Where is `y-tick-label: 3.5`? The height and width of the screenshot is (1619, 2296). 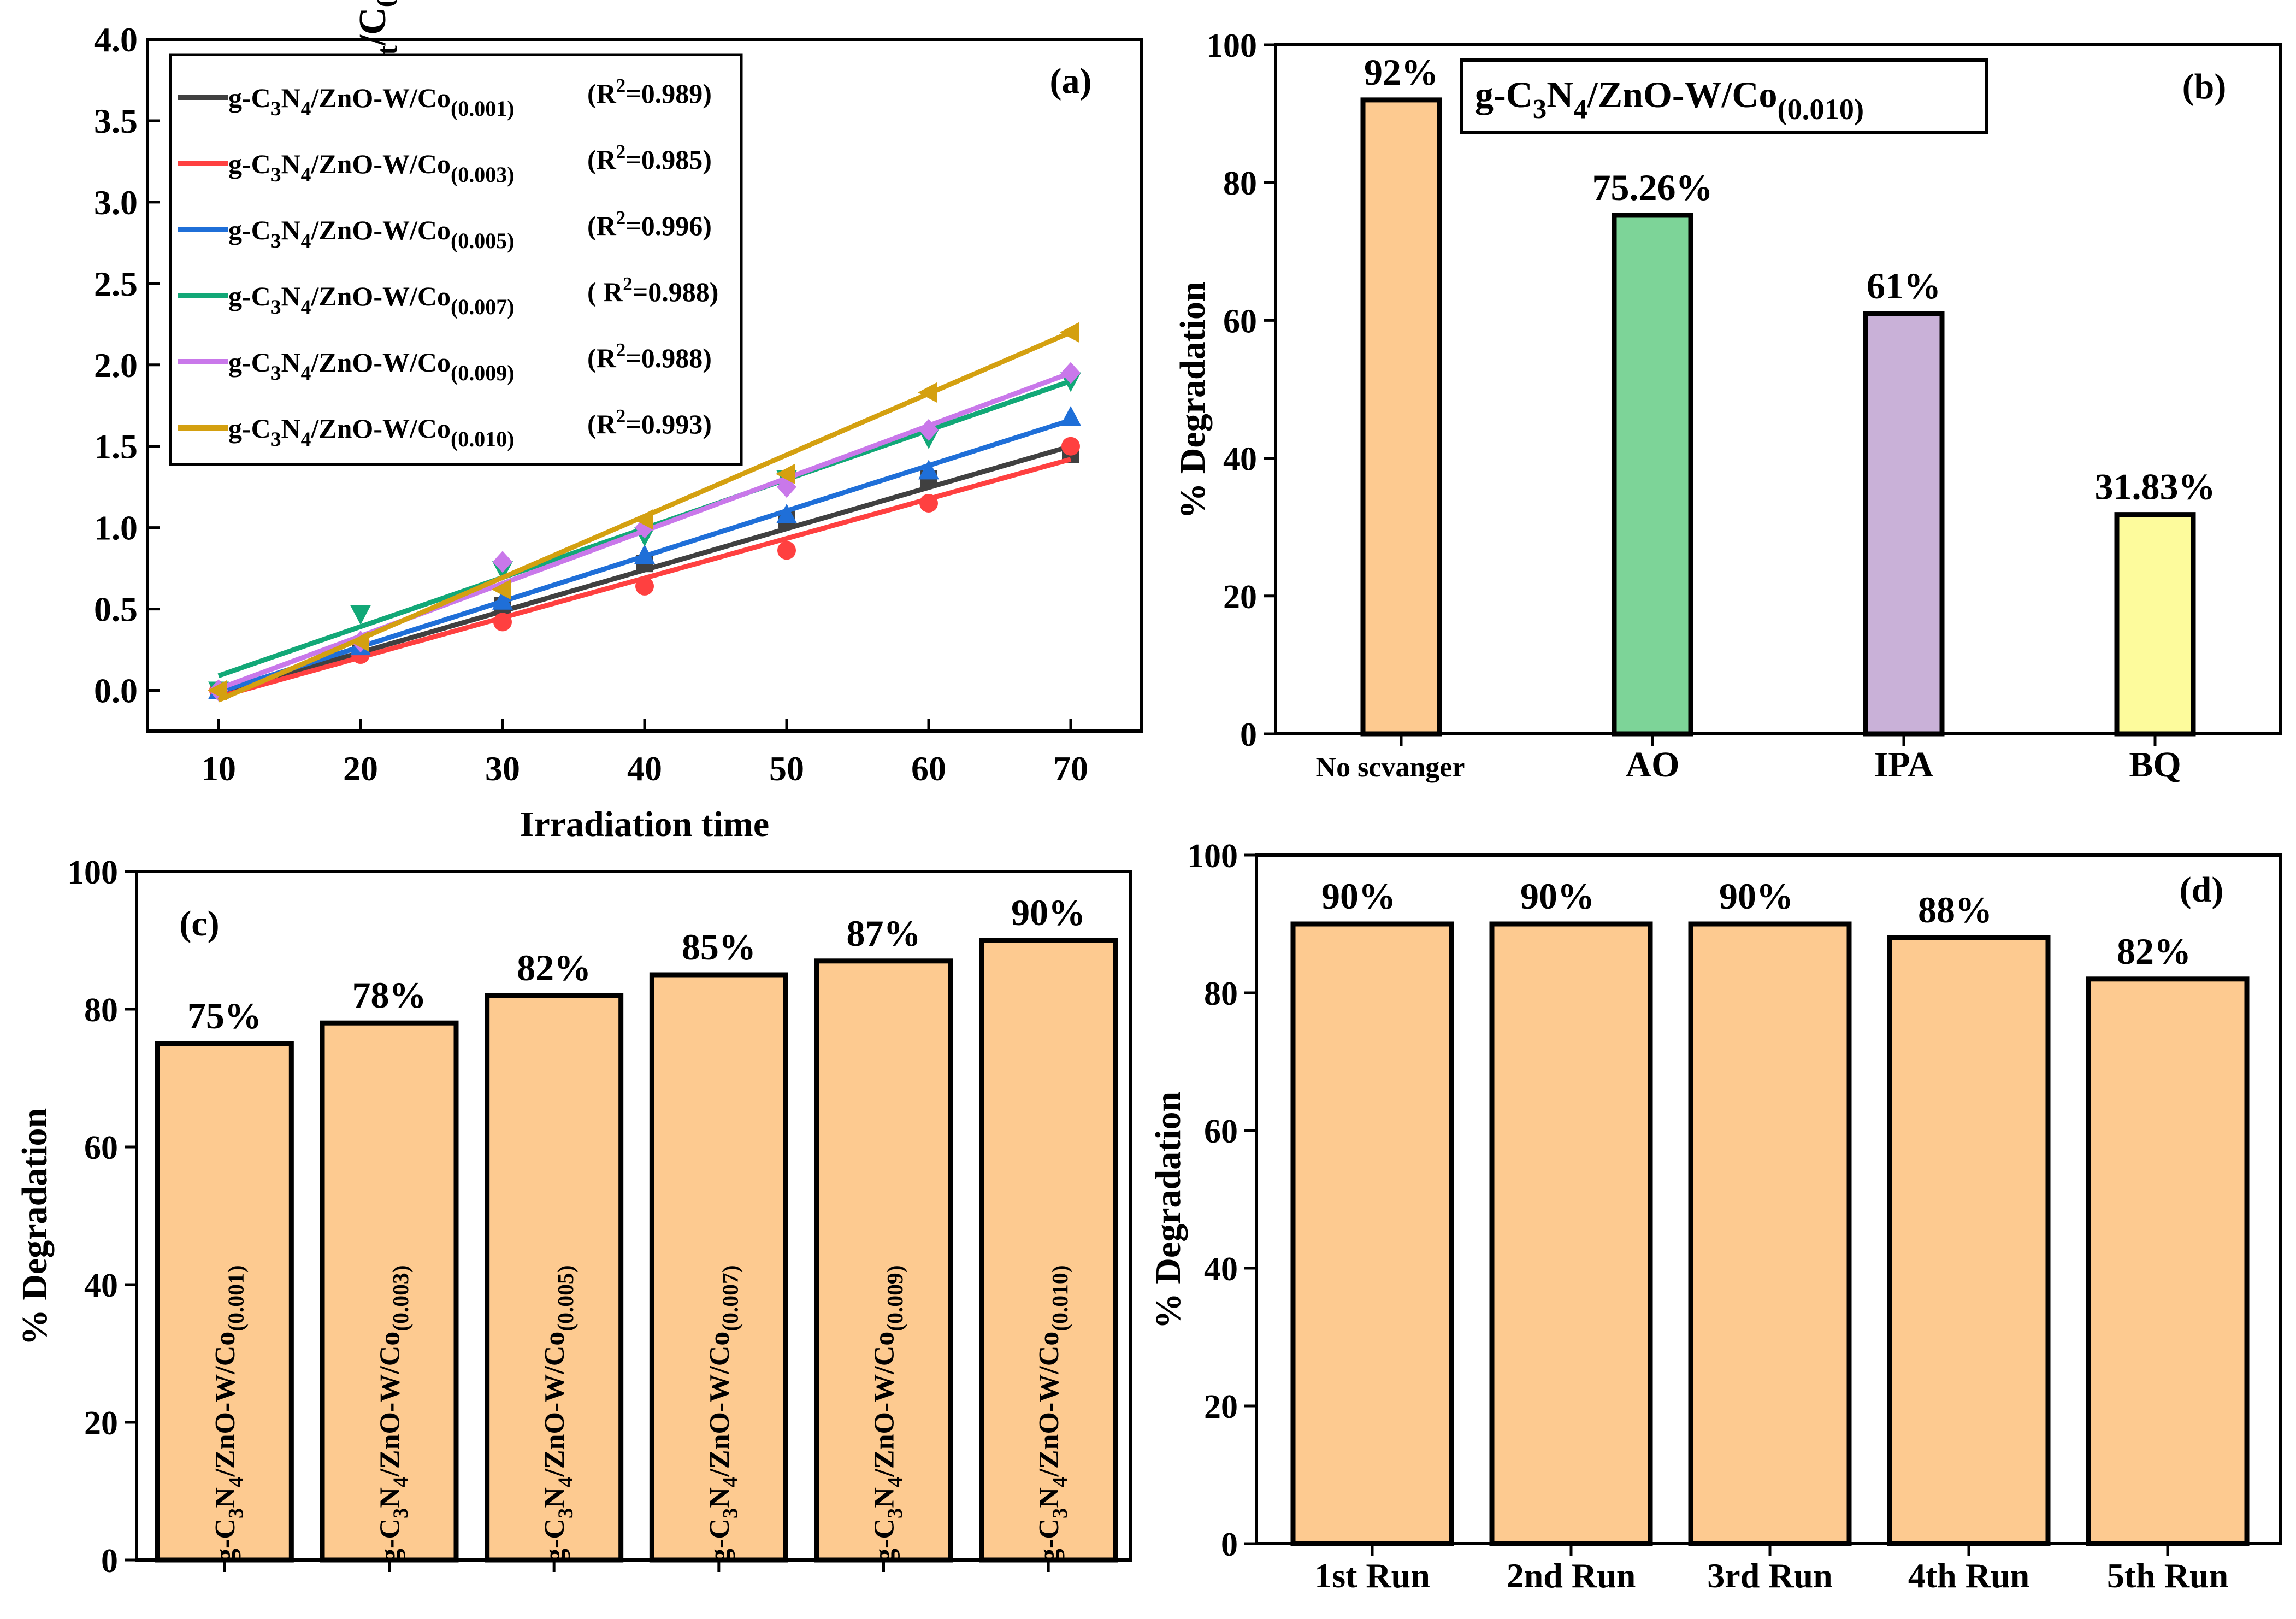
y-tick-label: 3.5 is located at coordinates (116, 121).